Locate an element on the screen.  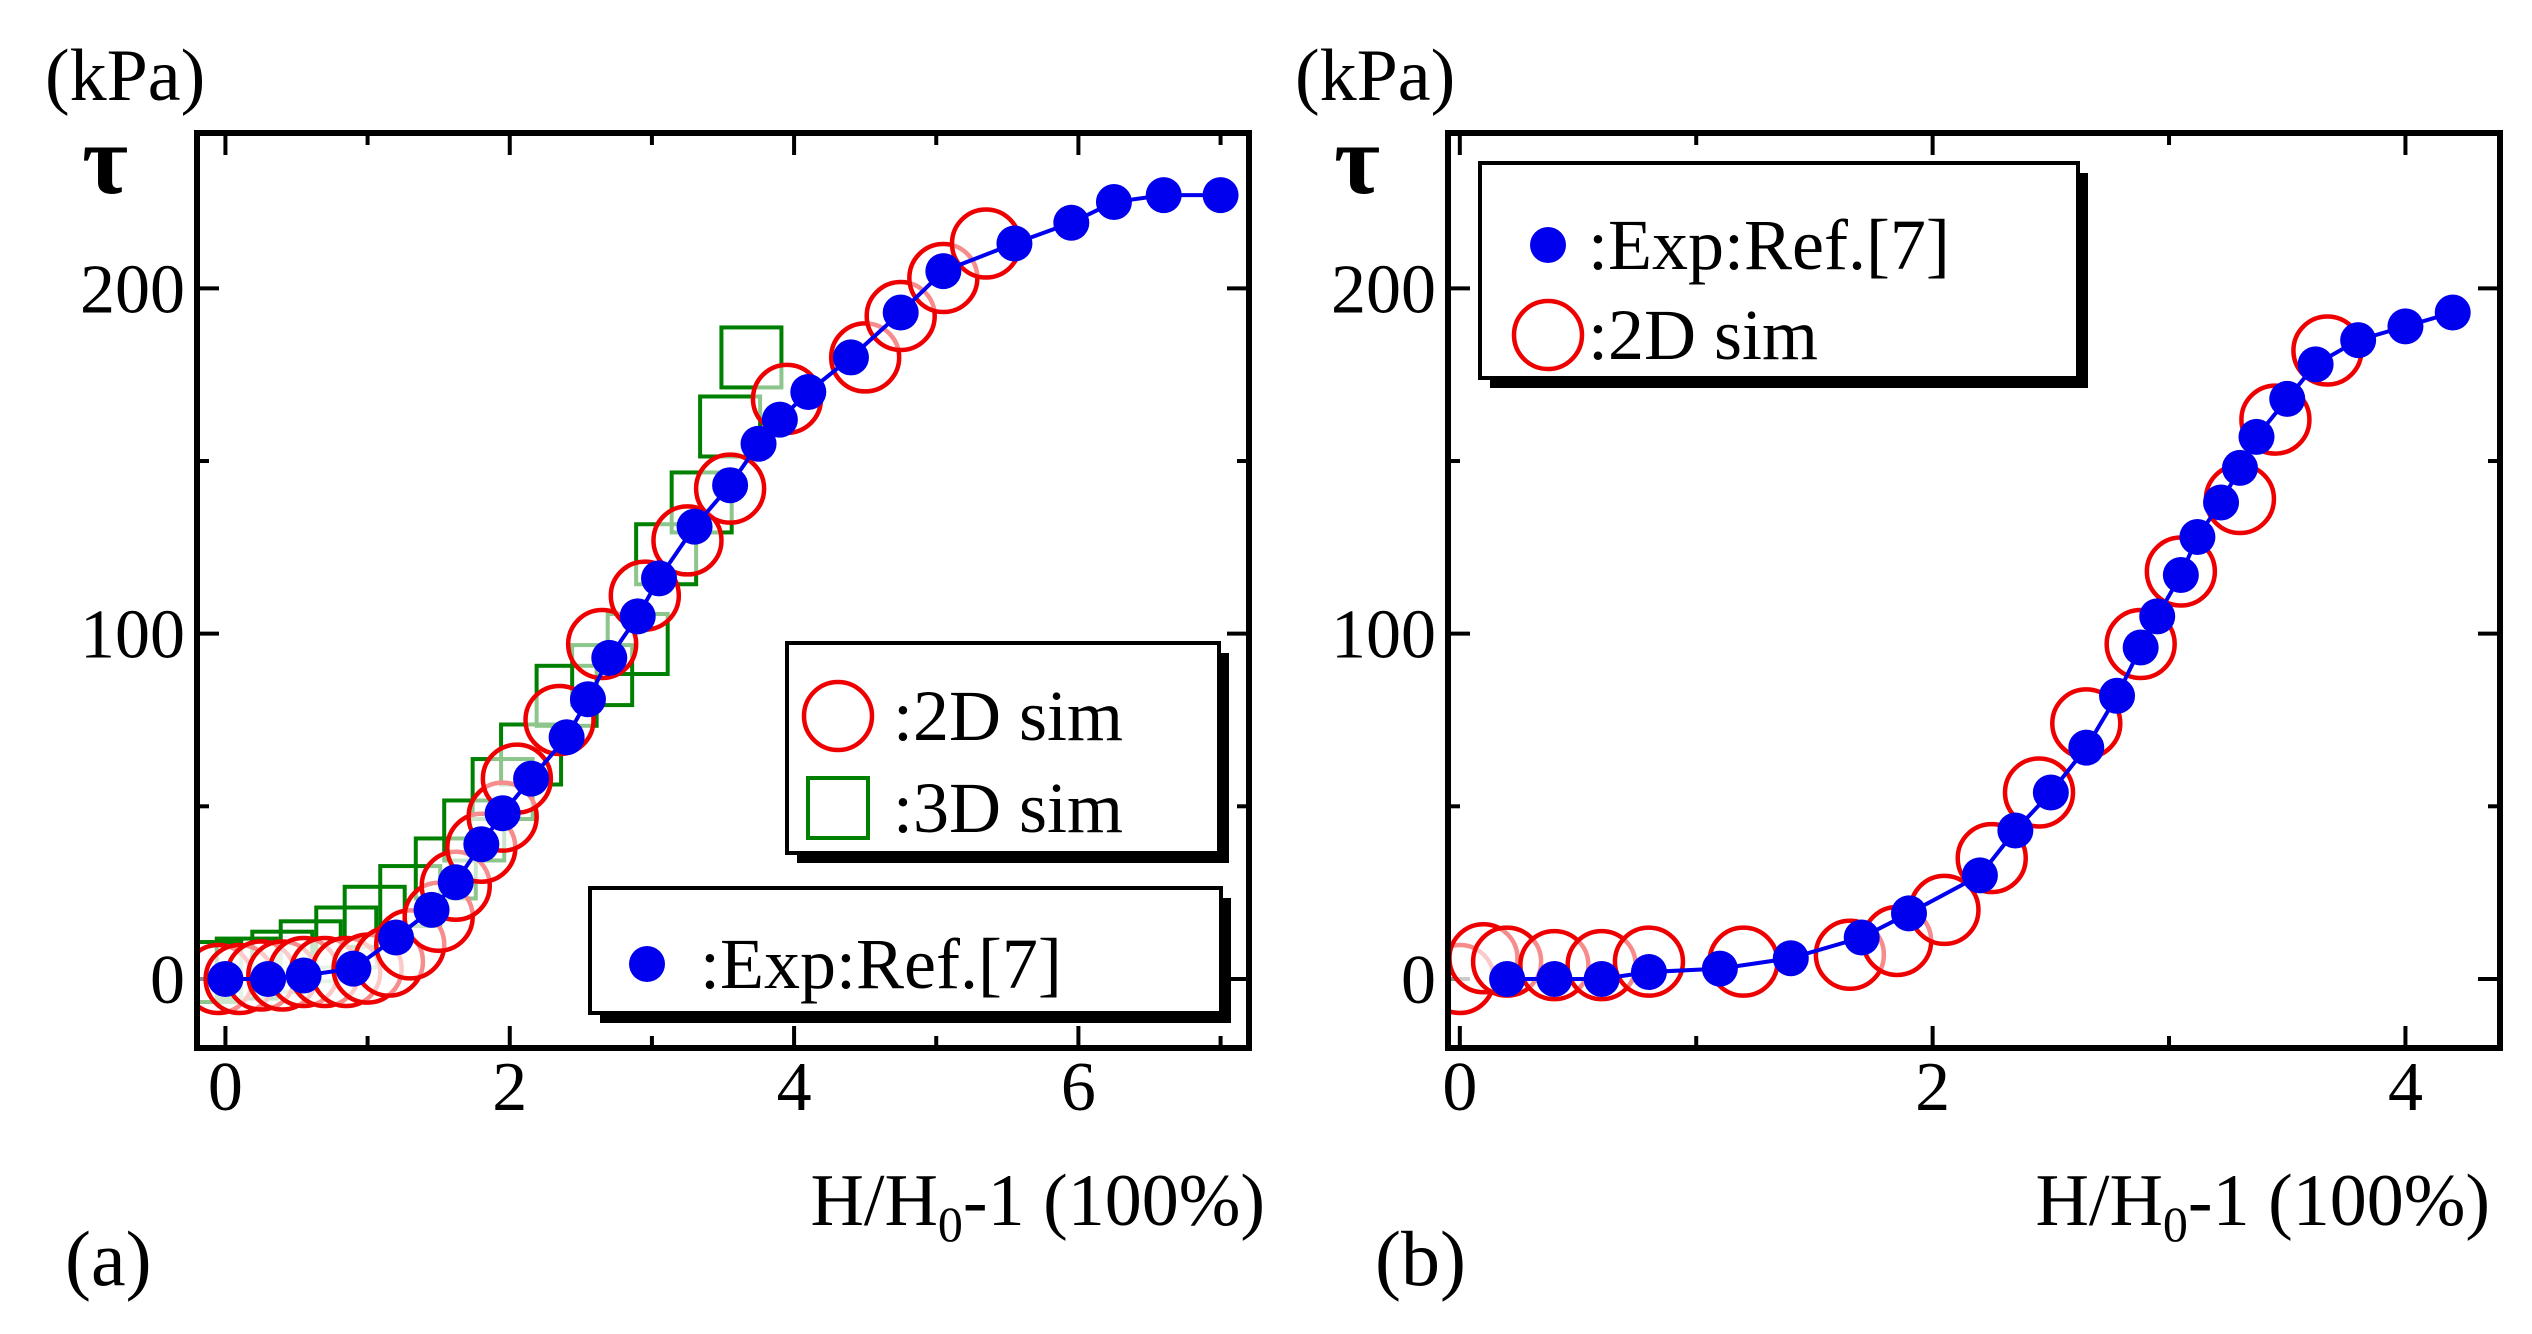
x-tick-label: 0 is located at coordinates (1459, 1087).